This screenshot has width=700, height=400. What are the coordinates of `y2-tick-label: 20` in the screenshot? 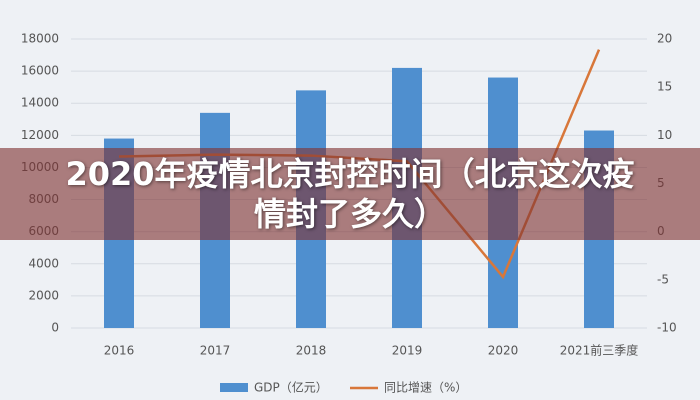 It's located at (664, 39).